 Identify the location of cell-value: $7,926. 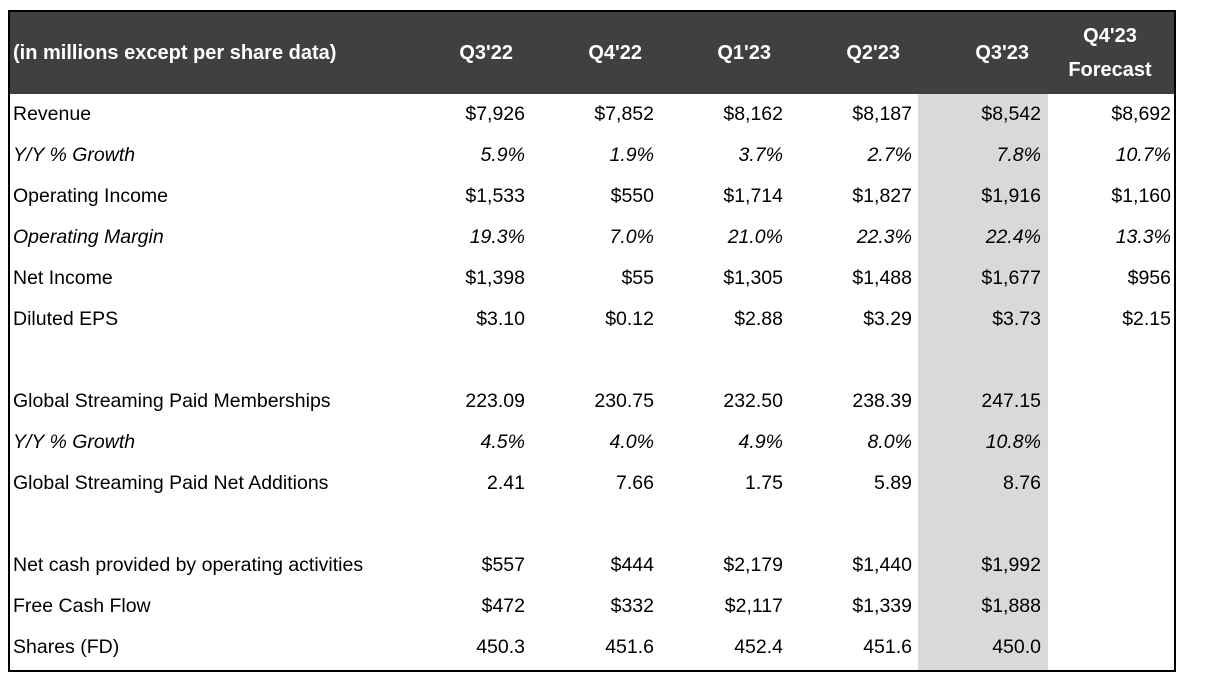
(495, 114).